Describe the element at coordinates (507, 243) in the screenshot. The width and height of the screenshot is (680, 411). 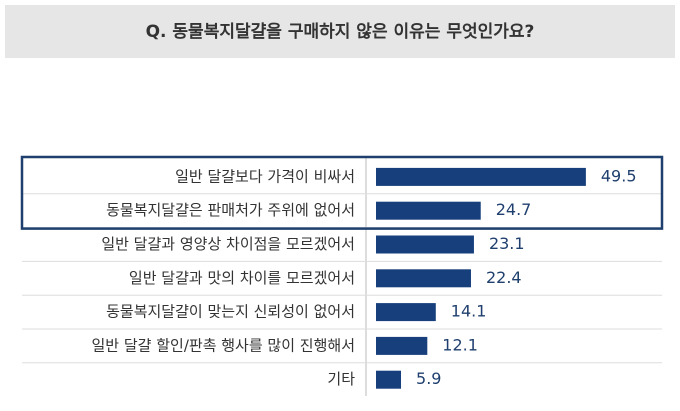
I see `value-label: 23.1` at that location.